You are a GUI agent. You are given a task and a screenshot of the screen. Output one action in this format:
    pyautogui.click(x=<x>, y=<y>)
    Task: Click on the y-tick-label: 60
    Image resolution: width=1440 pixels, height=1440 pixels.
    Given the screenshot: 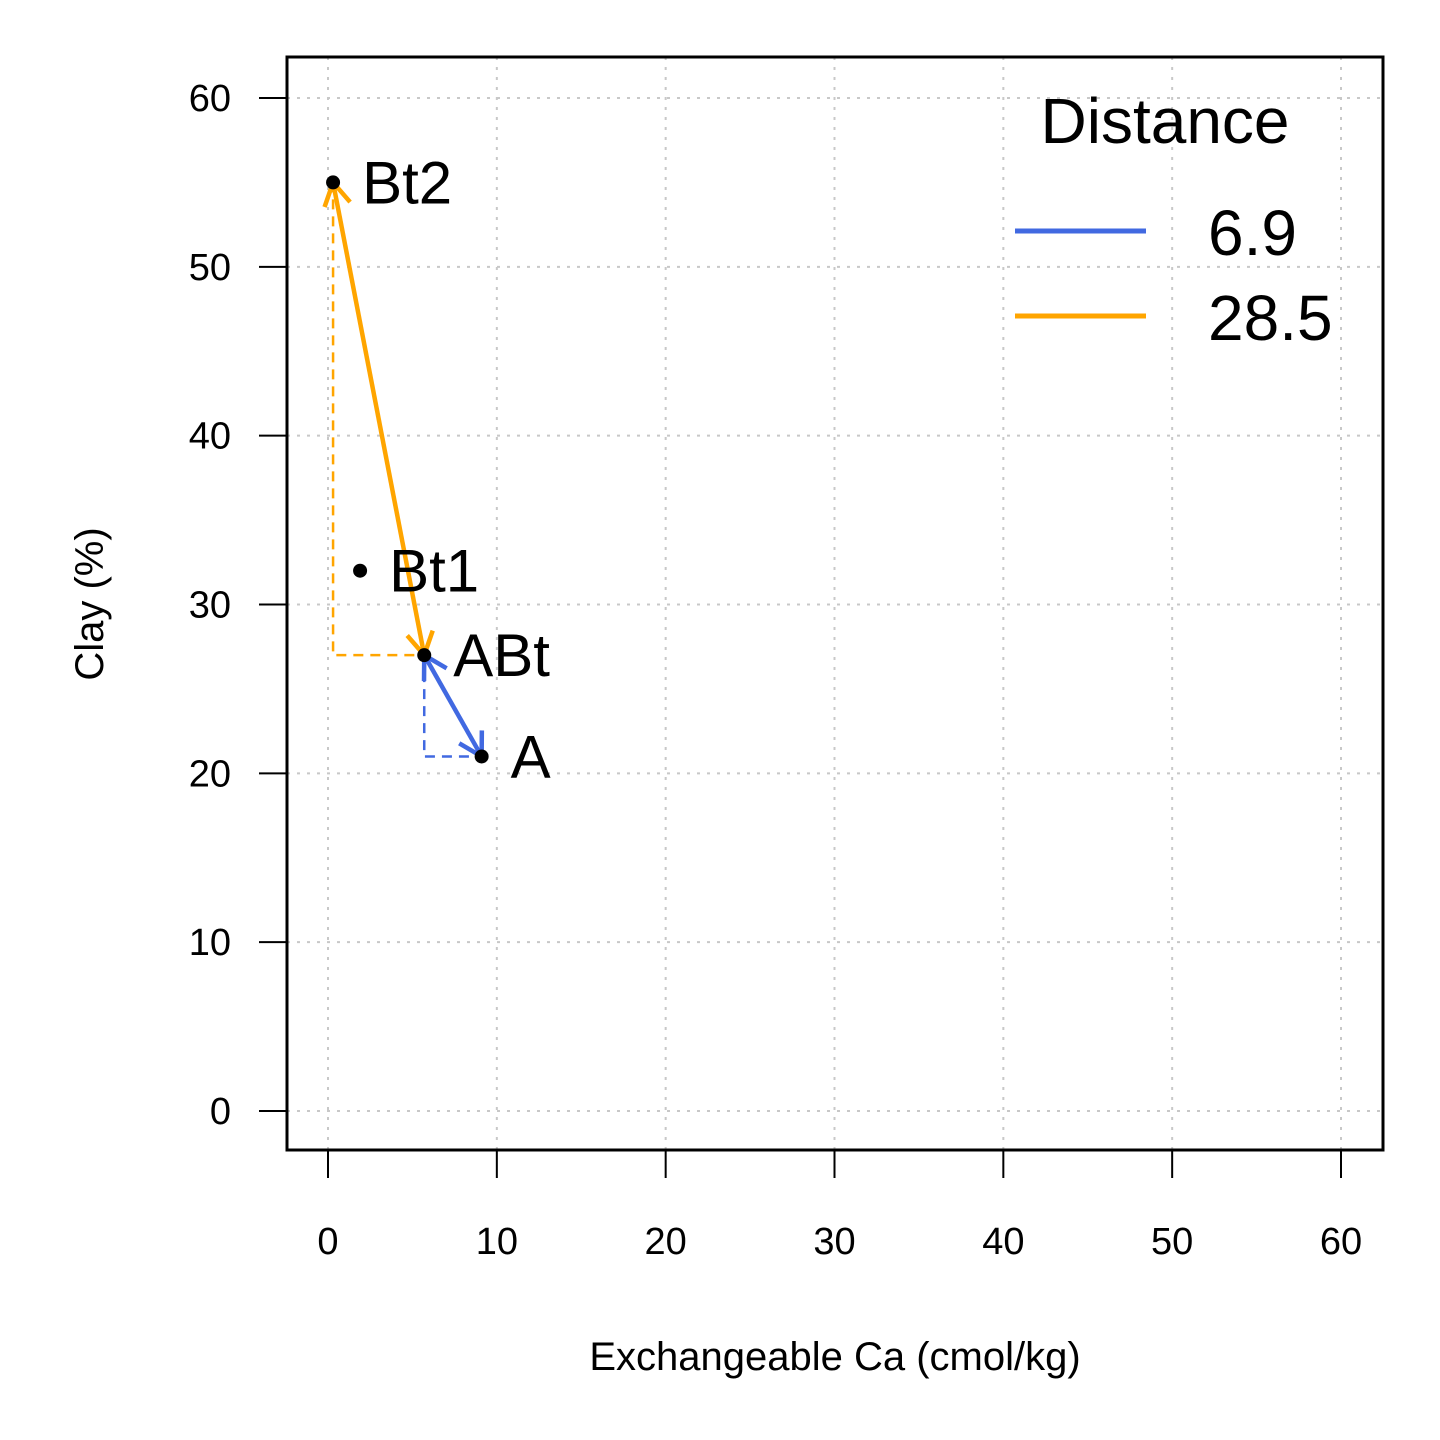 What is the action you would take?
    pyautogui.click(x=210, y=99)
    